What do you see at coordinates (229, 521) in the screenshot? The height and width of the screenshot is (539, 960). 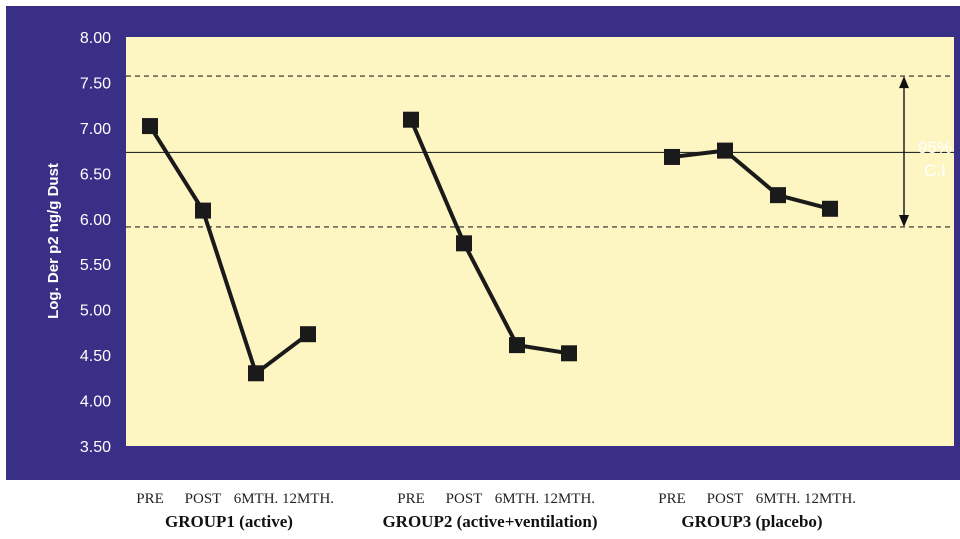 I see `group-label: GROUP1 (active)` at bounding box center [229, 521].